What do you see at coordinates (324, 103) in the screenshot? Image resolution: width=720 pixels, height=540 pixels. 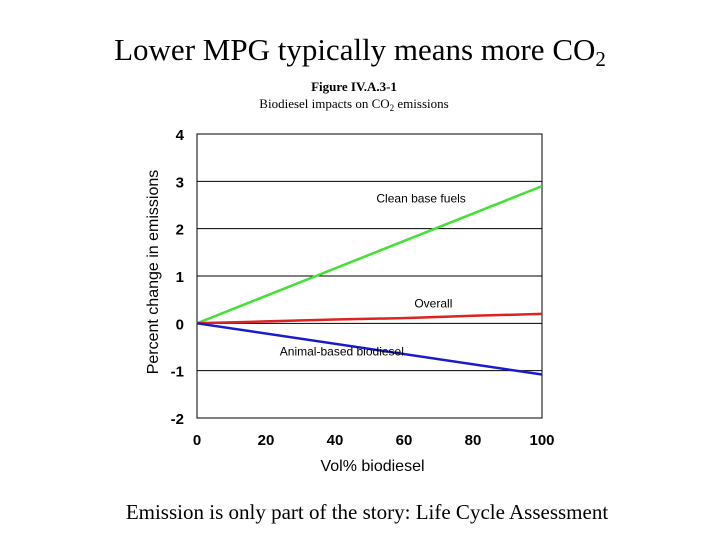 I see `figure-title-main: Biodiesel impacts on CO` at bounding box center [324, 103].